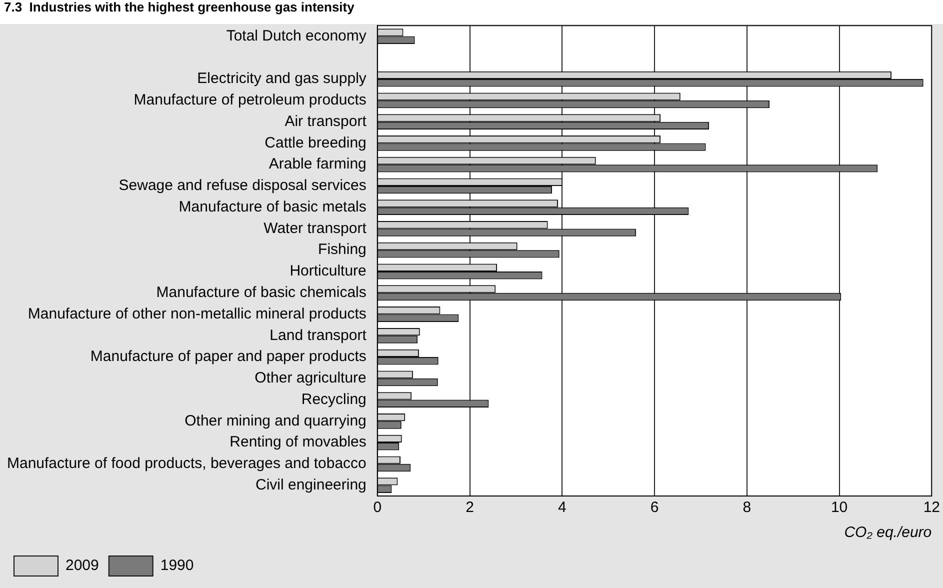 The width and height of the screenshot is (943, 588). I want to click on legend-label: 2009, so click(82, 565).